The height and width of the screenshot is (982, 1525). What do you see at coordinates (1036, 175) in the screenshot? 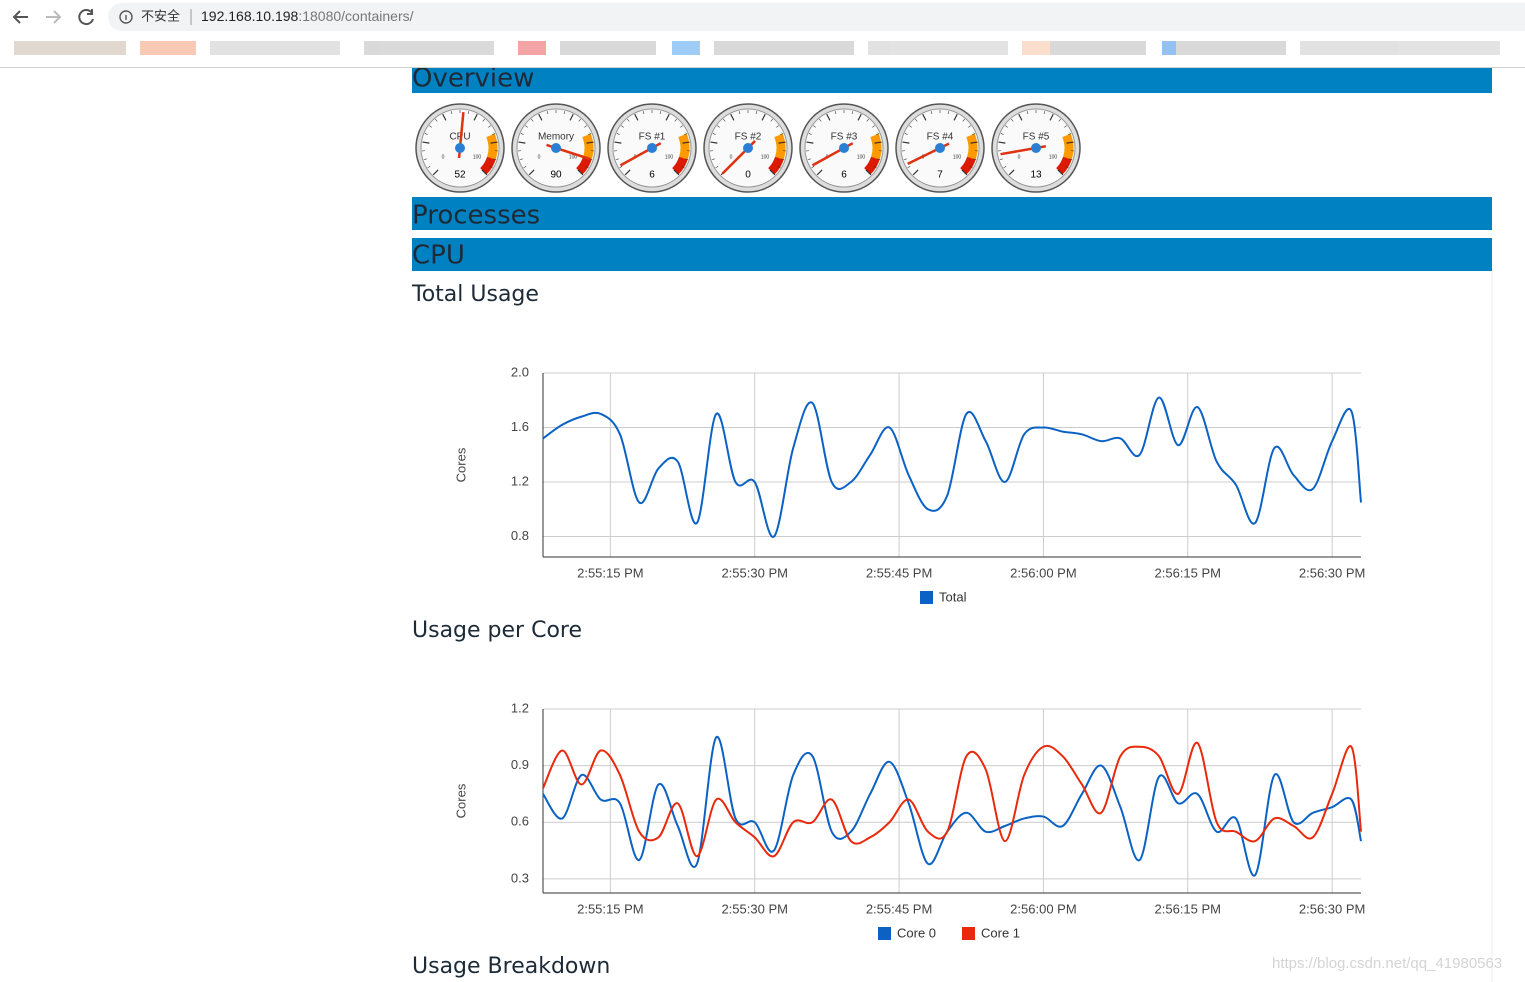
I see `gauge-value: 13` at bounding box center [1036, 175].